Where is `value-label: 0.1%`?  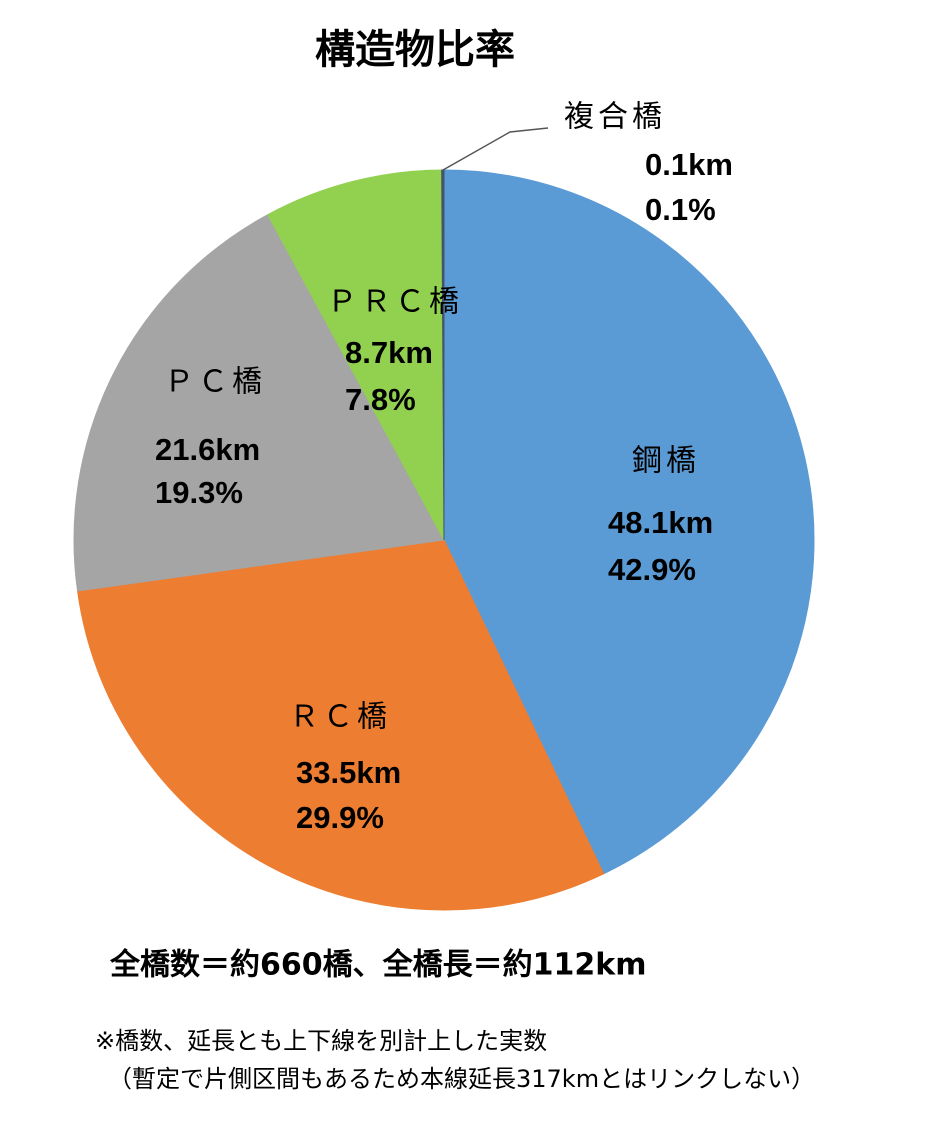 value-label: 0.1% is located at coordinates (680, 209).